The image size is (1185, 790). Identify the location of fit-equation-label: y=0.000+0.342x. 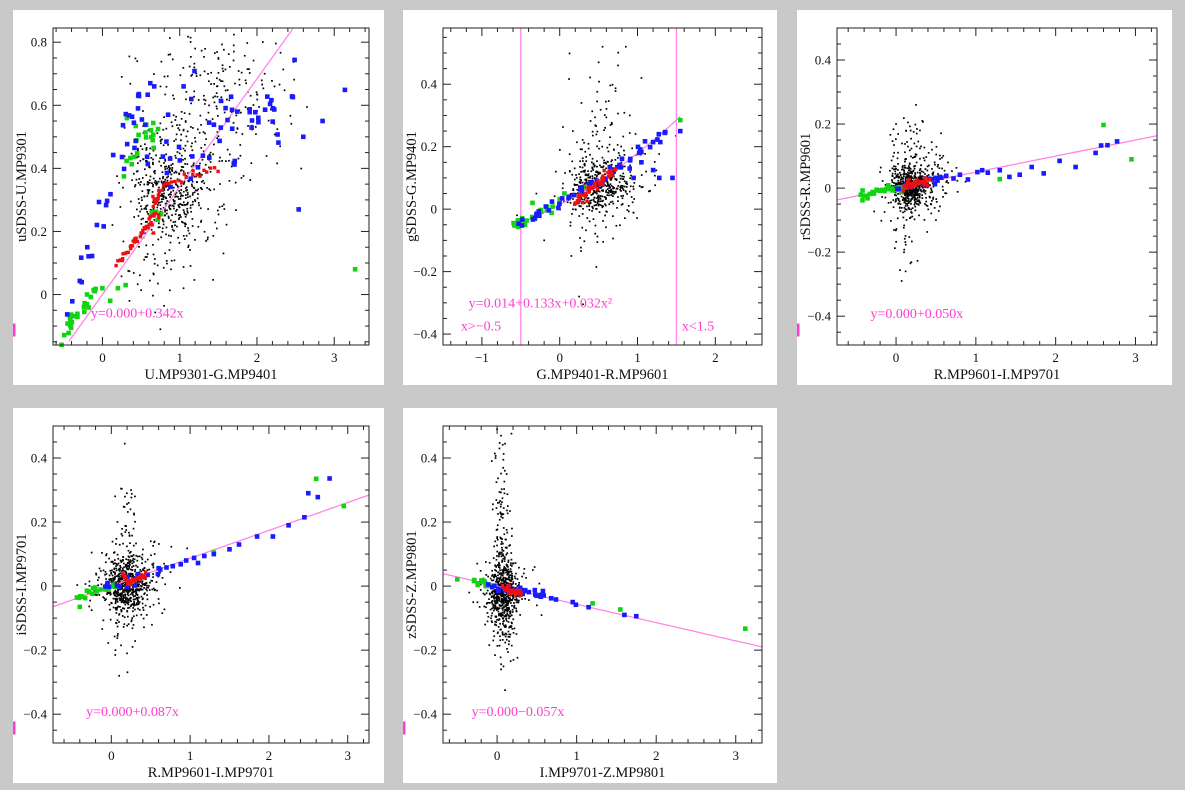
(137, 314).